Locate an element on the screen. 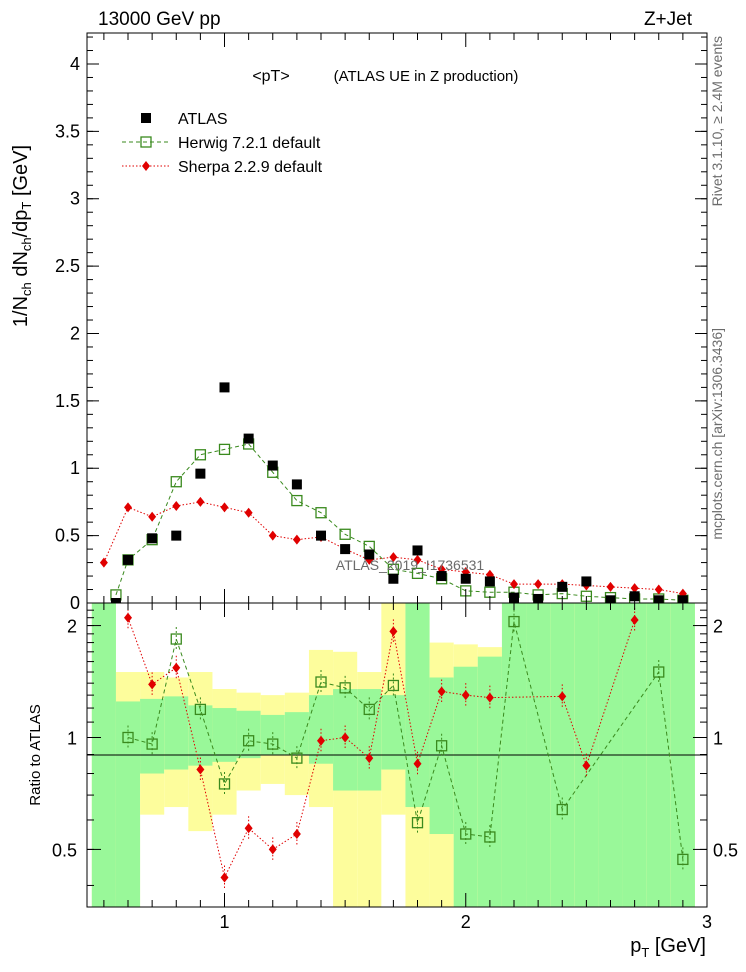 This screenshot has height=972, width=746. ratio-y-tick-label: 0.5 is located at coordinates (64, 850).